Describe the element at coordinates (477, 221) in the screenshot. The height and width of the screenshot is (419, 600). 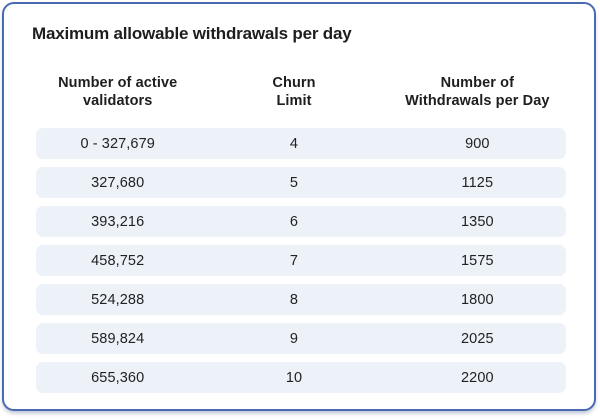
I see `cell-withdrawals-per-day: 1350` at that location.